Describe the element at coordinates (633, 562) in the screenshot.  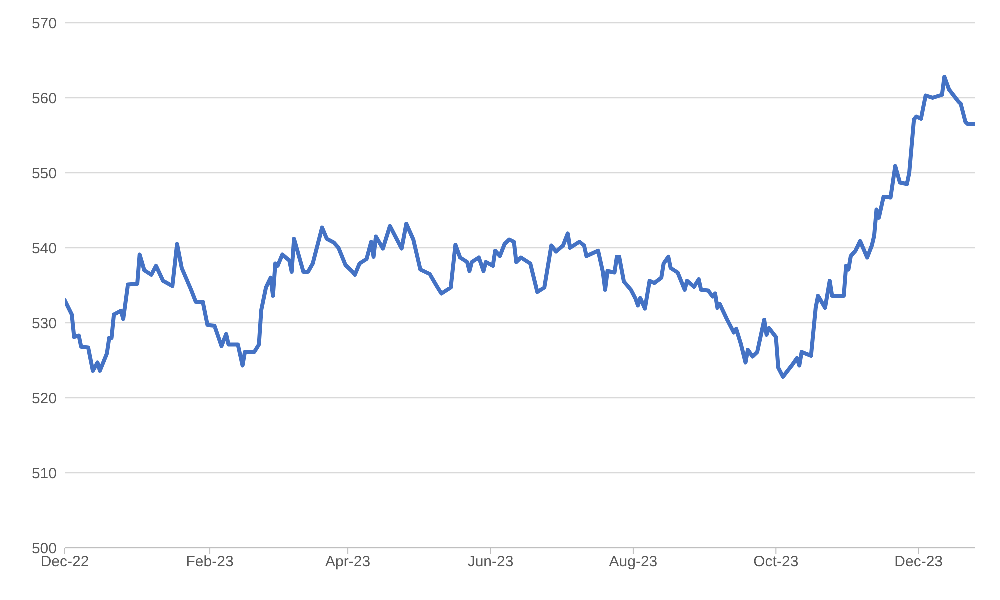
I see `x-tick-label: Aug-23` at that location.